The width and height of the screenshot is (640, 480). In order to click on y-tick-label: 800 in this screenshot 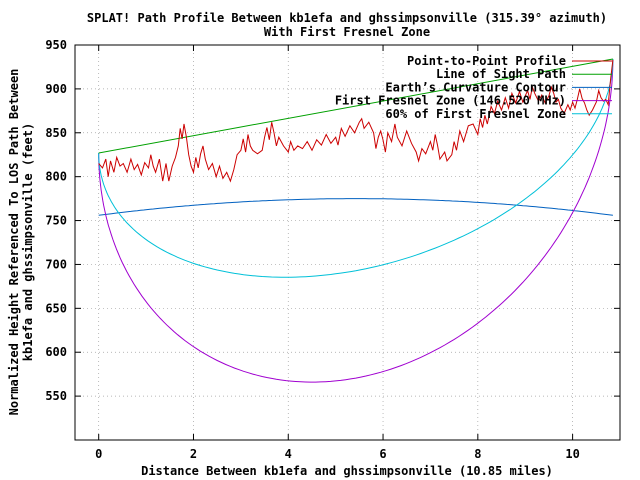, I will do `click(56, 177)`.